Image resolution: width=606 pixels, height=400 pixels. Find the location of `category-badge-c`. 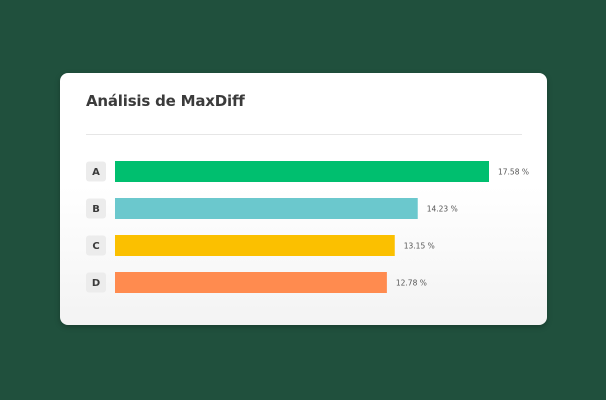

category-badge-c is located at coordinates (96, 245).